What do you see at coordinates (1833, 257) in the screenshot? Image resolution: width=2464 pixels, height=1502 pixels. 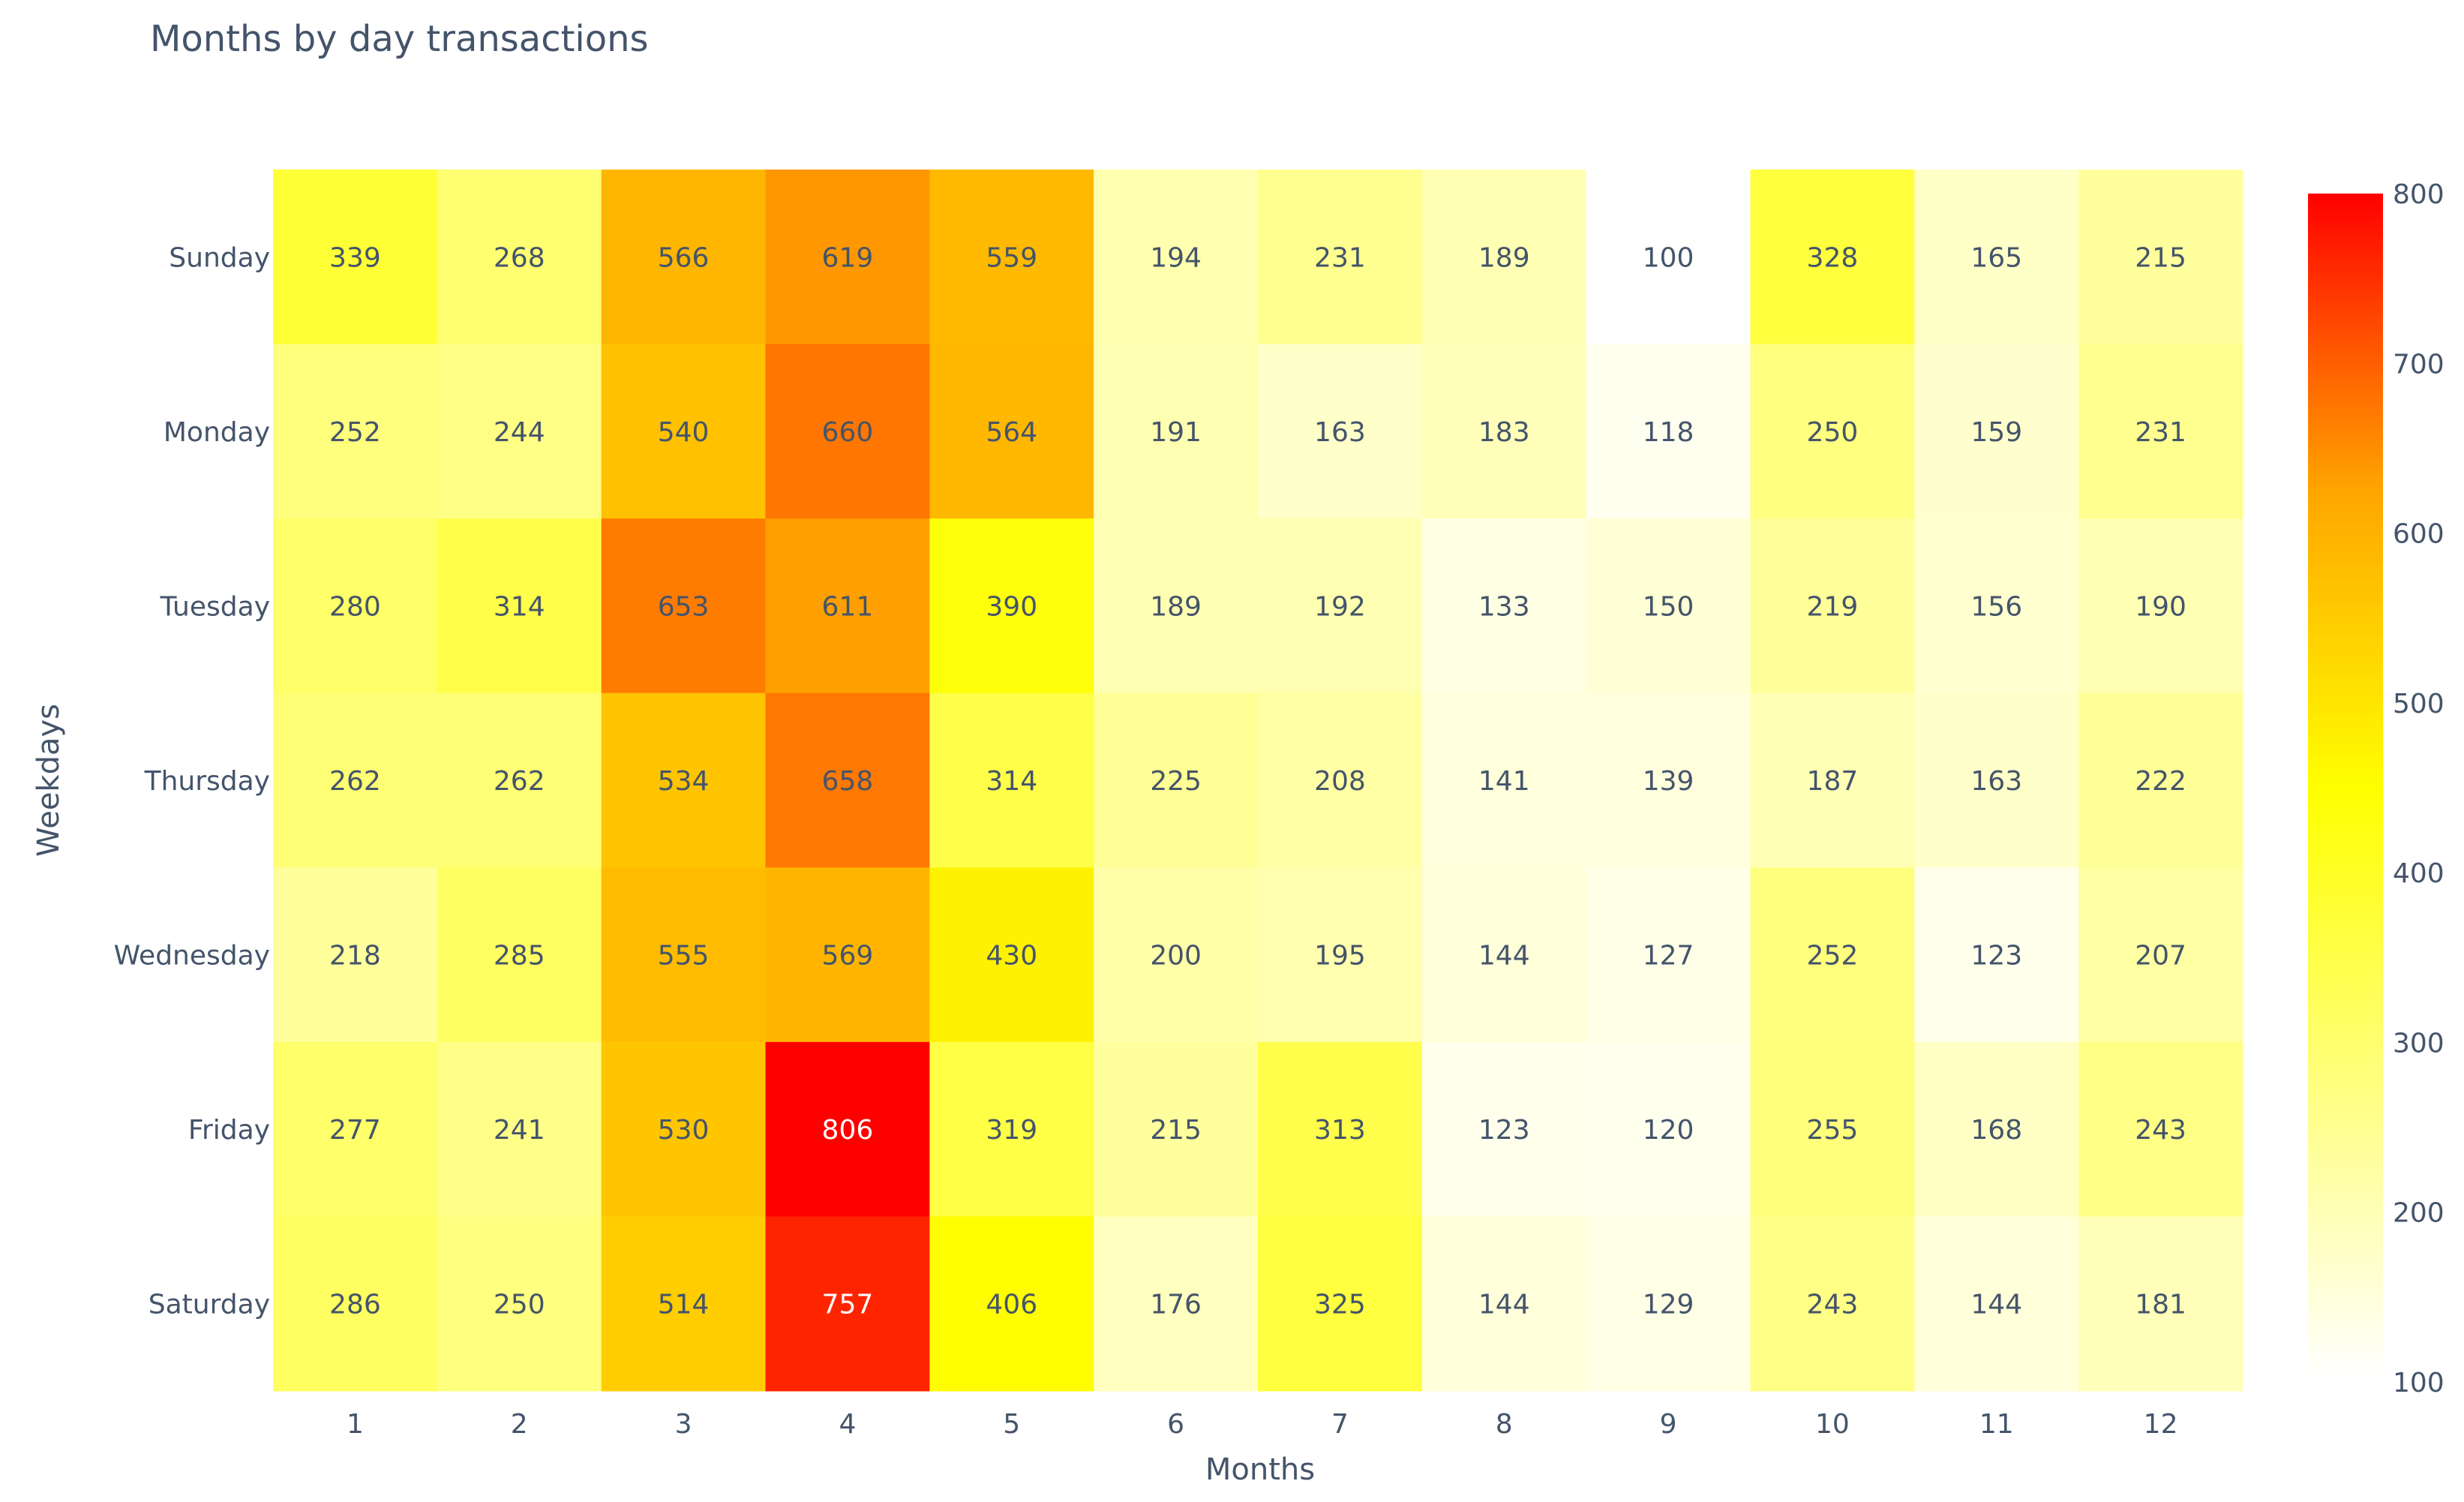 I see `cell-value-label: 328` at bounding box center [1833, 257].